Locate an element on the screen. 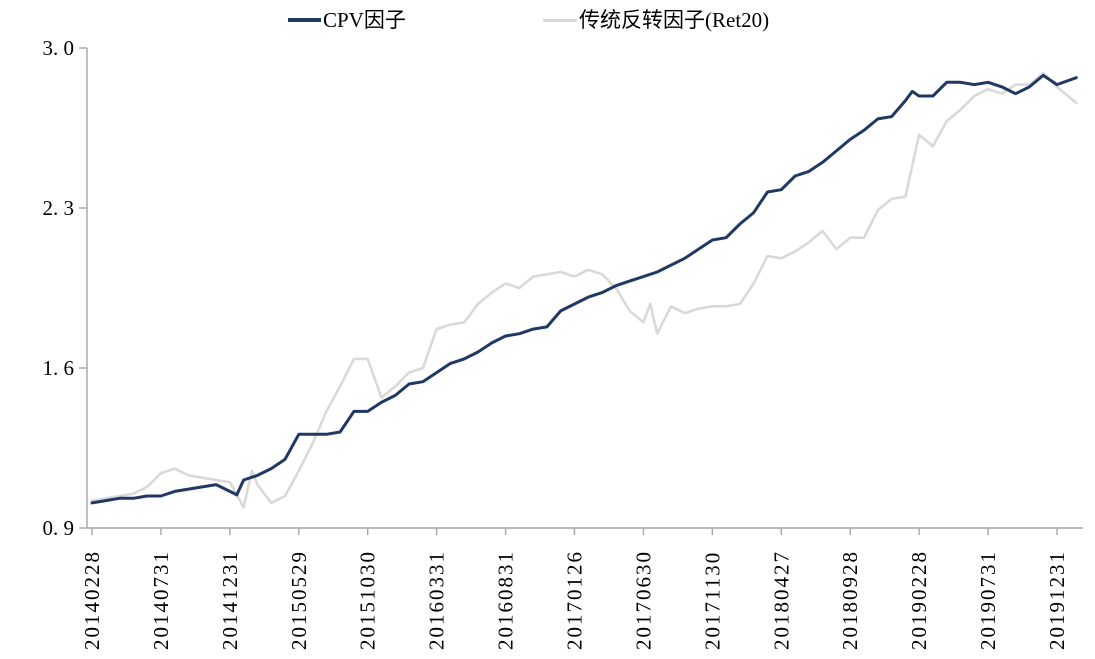 This screenshot has width=1095, height=659. x-tick-label: 20190731 is located at coordinates (988, 600).